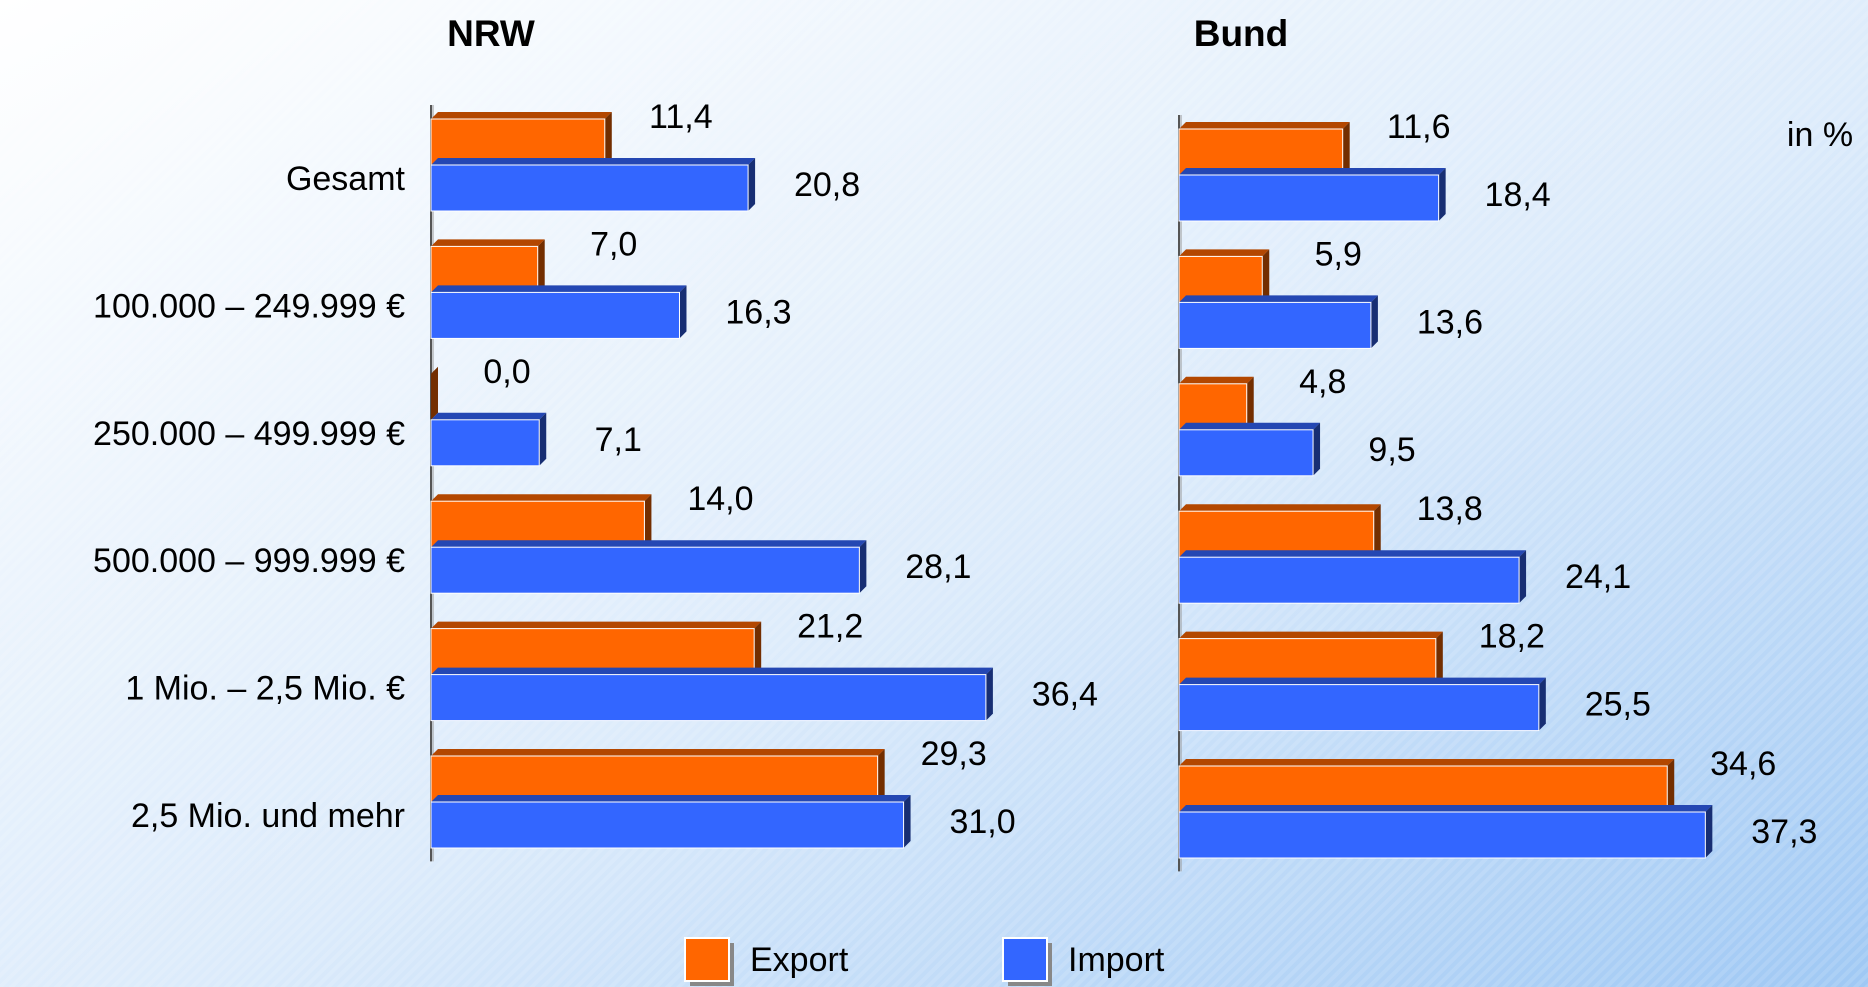 This screenshot has height=987, width=1868. What do you see at coordinates (1512, 637) in the screenshot?
I see `data-label: 18,2` at bounding box center [1512, 637].